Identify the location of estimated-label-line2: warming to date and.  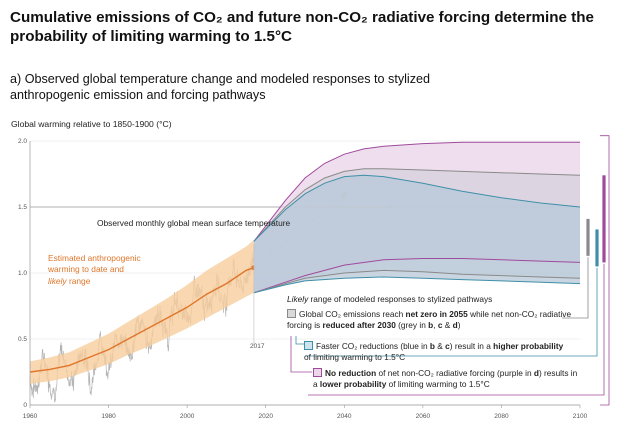
(85, 269).